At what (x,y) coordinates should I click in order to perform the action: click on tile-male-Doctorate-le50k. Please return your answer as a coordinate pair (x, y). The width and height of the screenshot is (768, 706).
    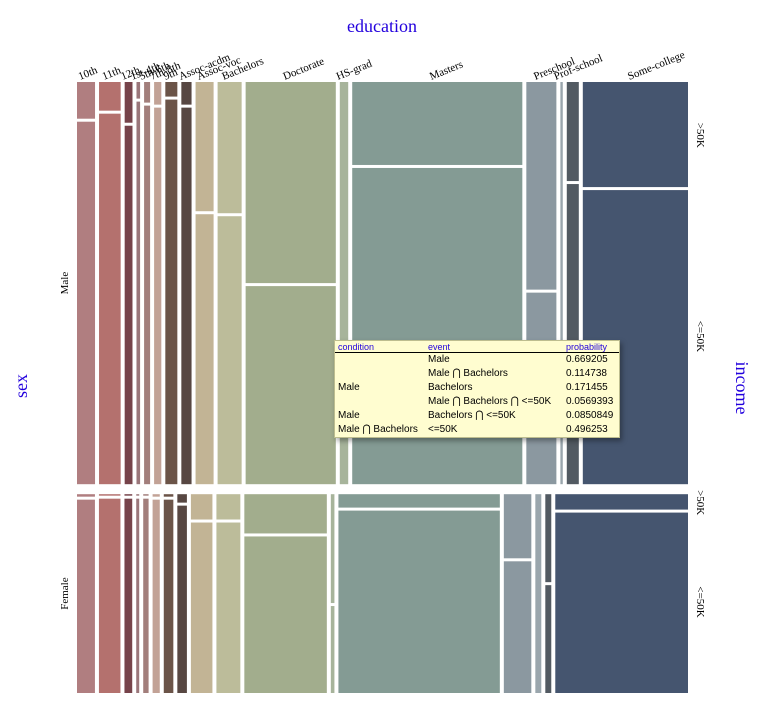
    Looking at the image, I should click on (290, 385).